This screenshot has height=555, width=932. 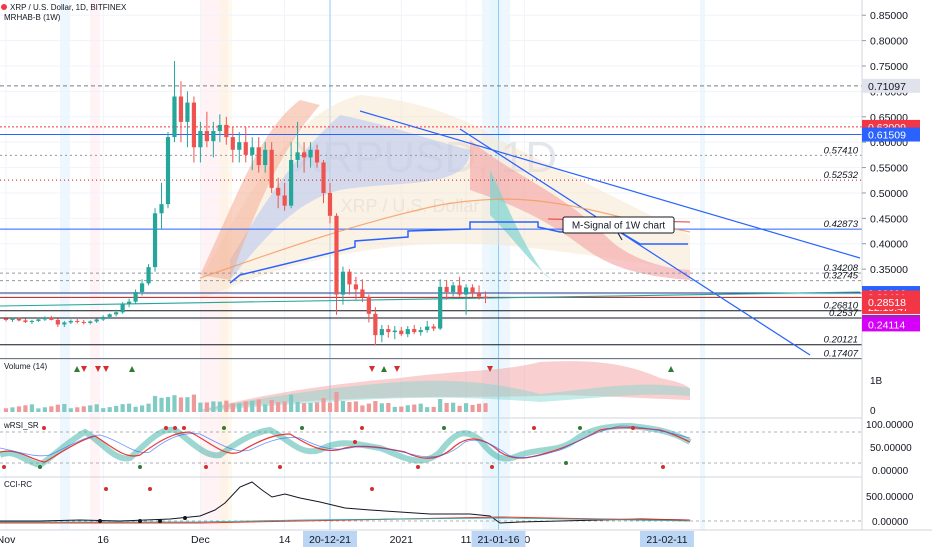 I want to click on time-badge-label: 20-12-21, so click(x=330, y=540).